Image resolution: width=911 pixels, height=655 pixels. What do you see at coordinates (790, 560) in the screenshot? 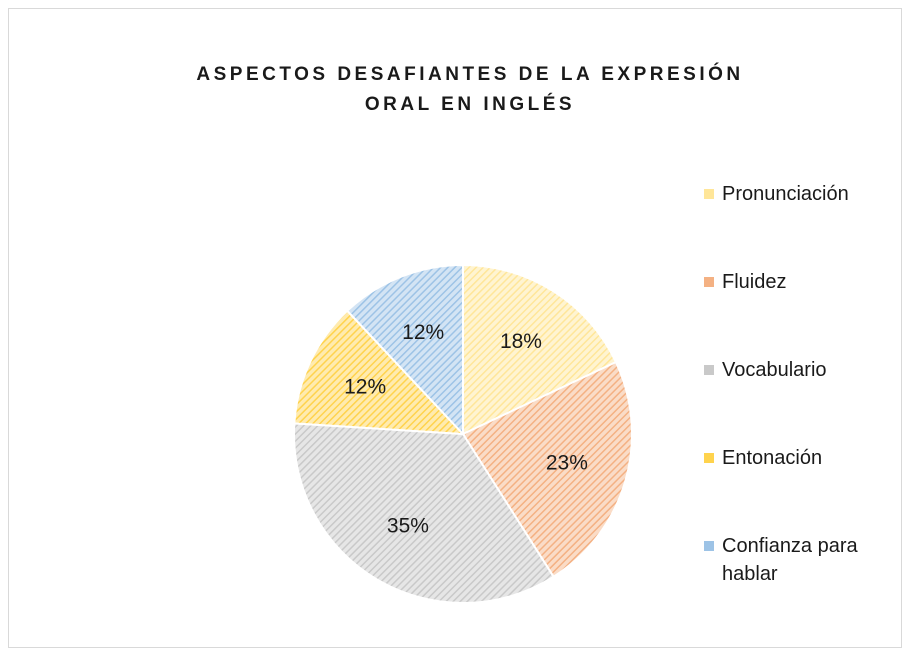
I see `legend-label: Confianza para hablar` at bounding box center [790, 560].